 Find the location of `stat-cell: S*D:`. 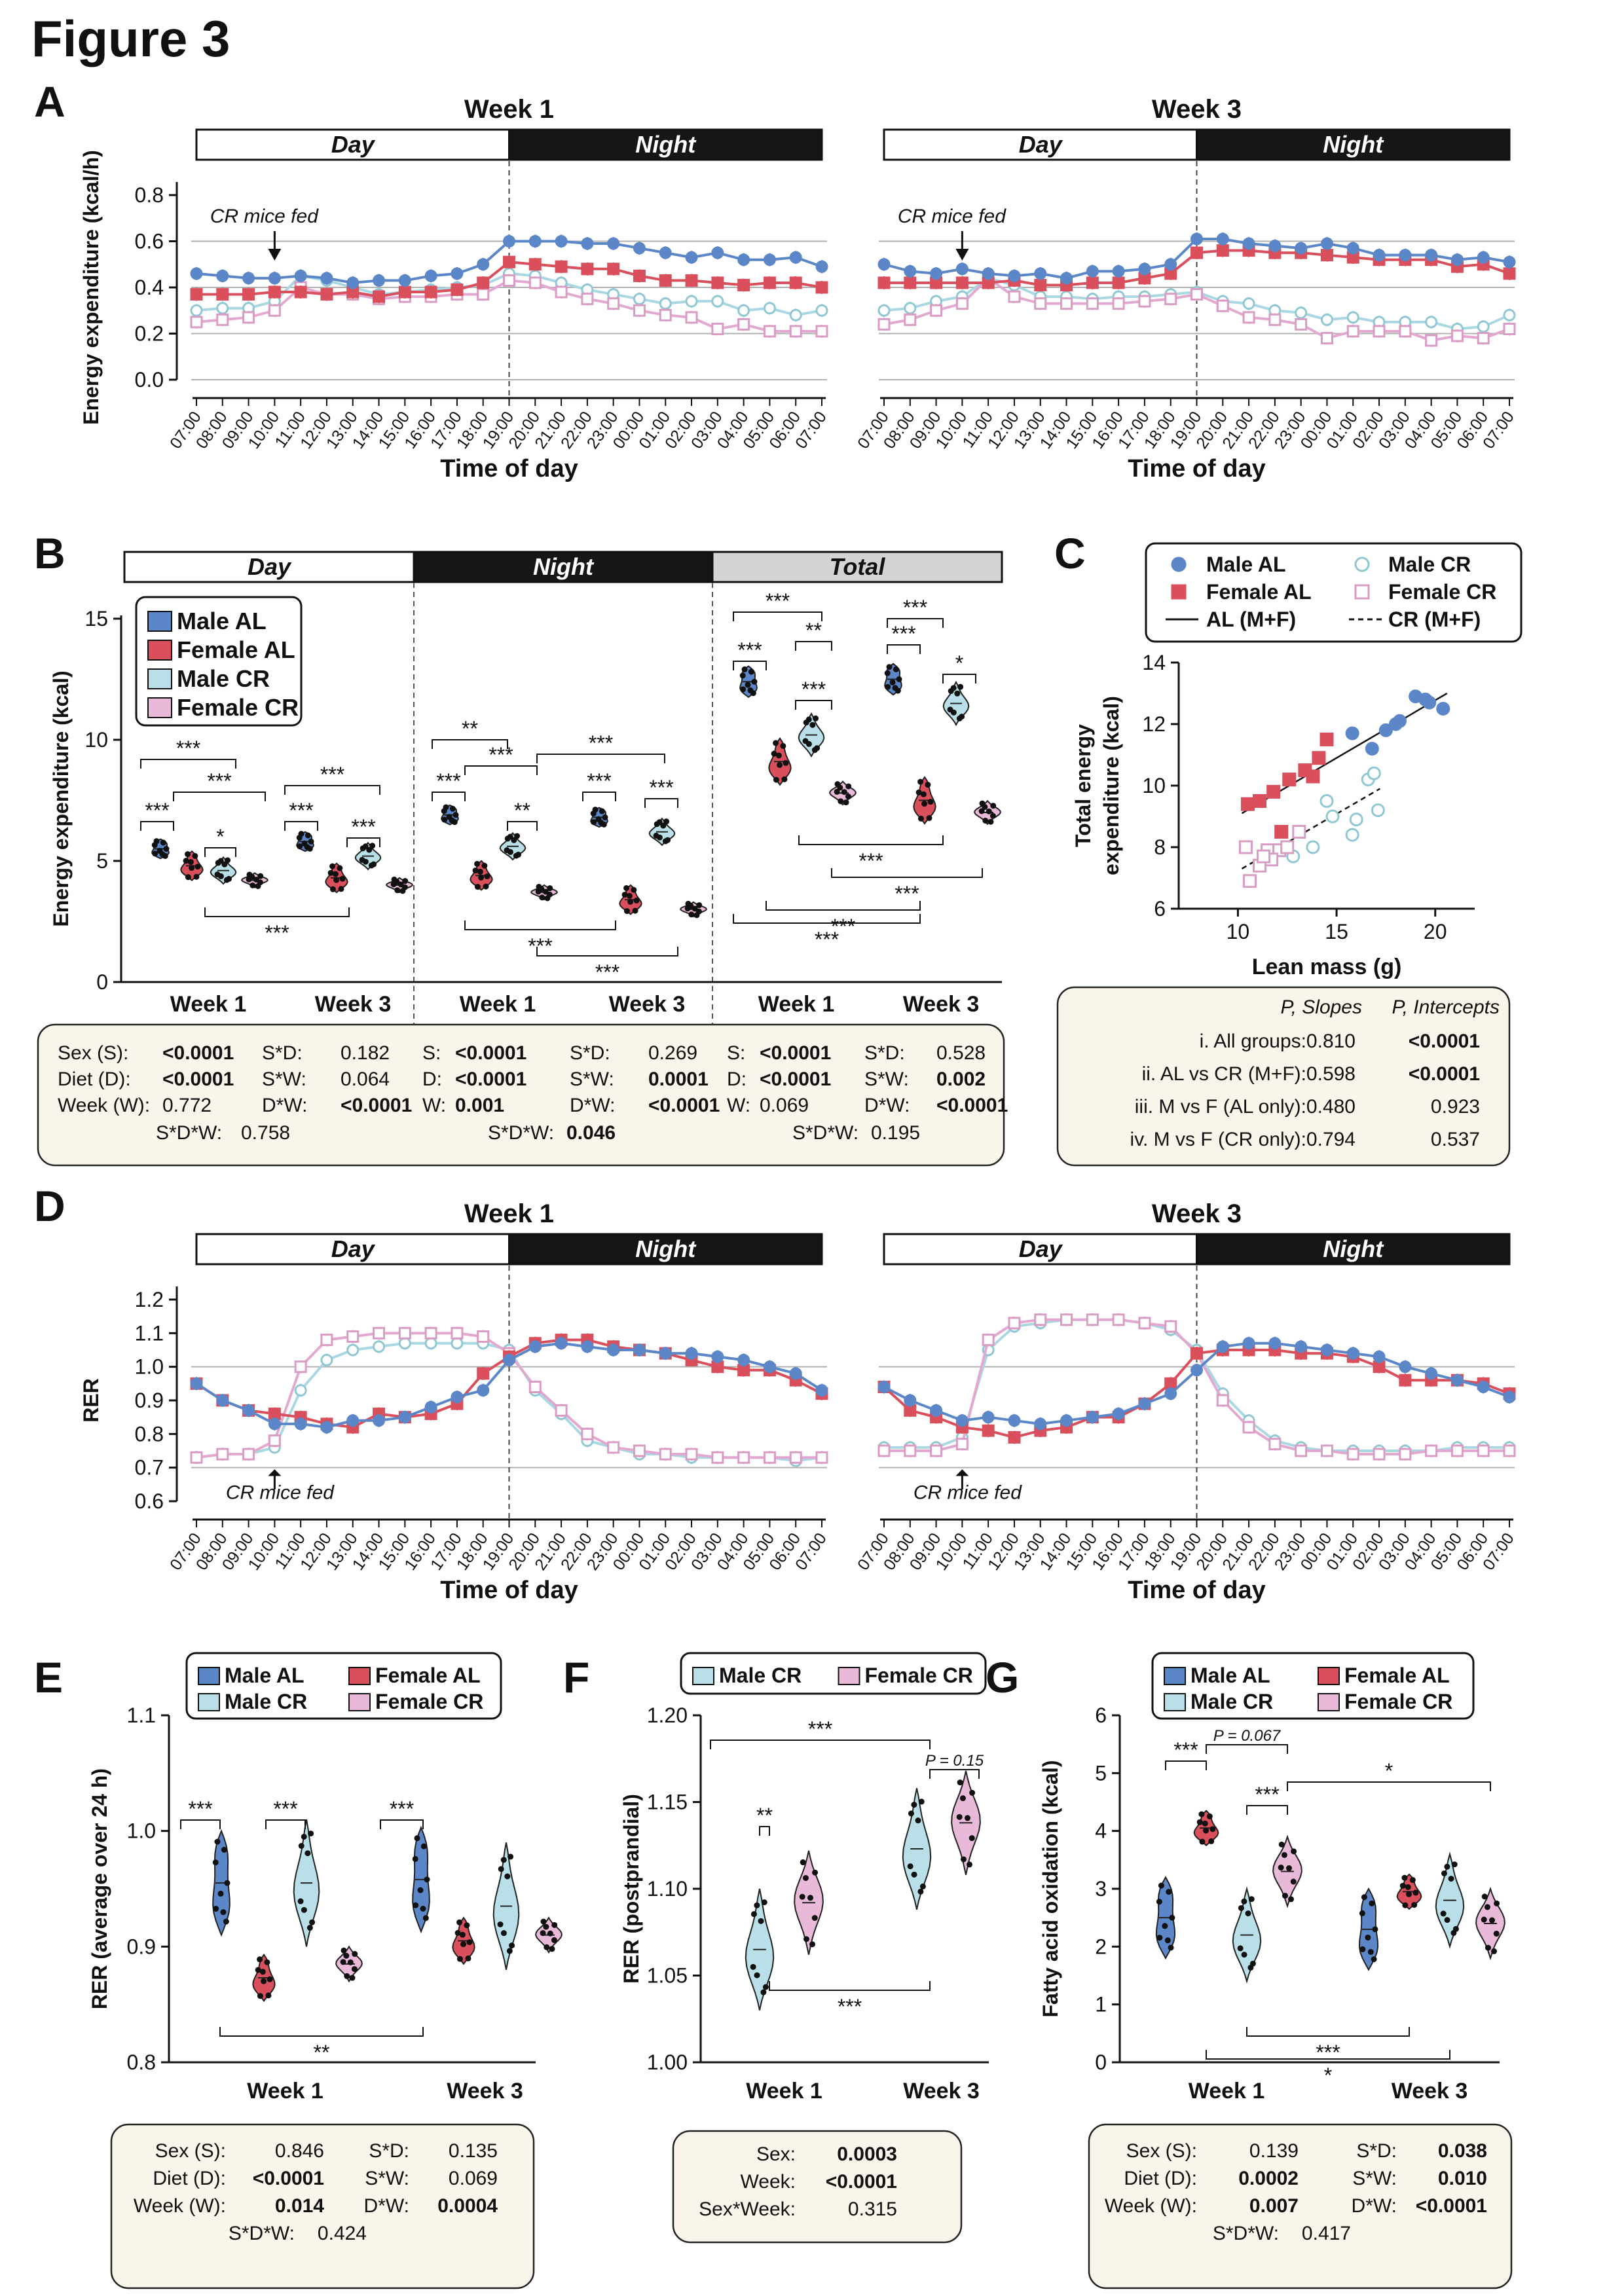

stat-cell: S*D: is located at coordinates (590, 1053).